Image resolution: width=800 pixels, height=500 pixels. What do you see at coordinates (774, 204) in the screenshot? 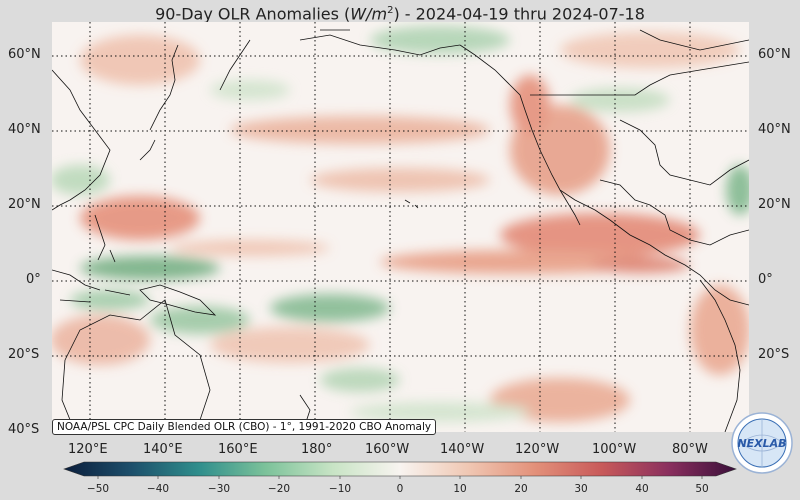
I see `lat-label-right: 20°N` at bounding box center [774, 204].